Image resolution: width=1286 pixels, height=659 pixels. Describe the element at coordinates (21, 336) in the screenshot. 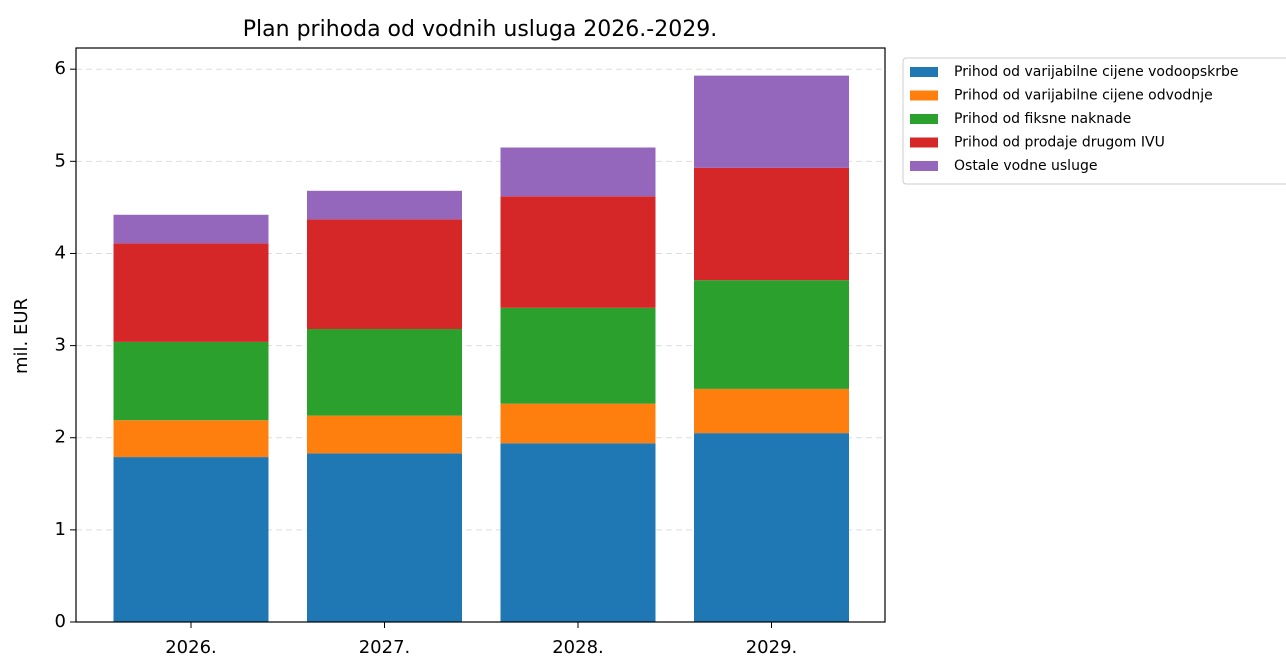

I see `y-axis-label: mil. EUR` at that location.